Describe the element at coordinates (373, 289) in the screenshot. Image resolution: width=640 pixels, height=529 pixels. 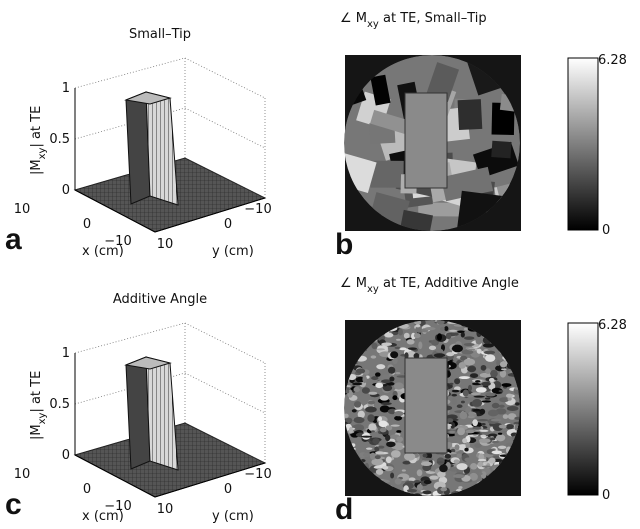
I see `map-title-sub: xy` at that location.